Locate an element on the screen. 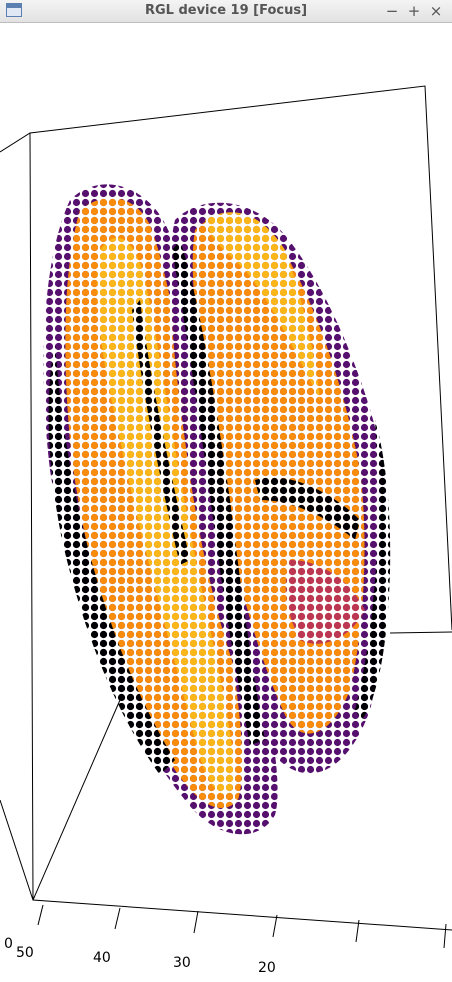 The height and width of the screenshot is (982, 452). window-icon is located at coordinates (14, 10).